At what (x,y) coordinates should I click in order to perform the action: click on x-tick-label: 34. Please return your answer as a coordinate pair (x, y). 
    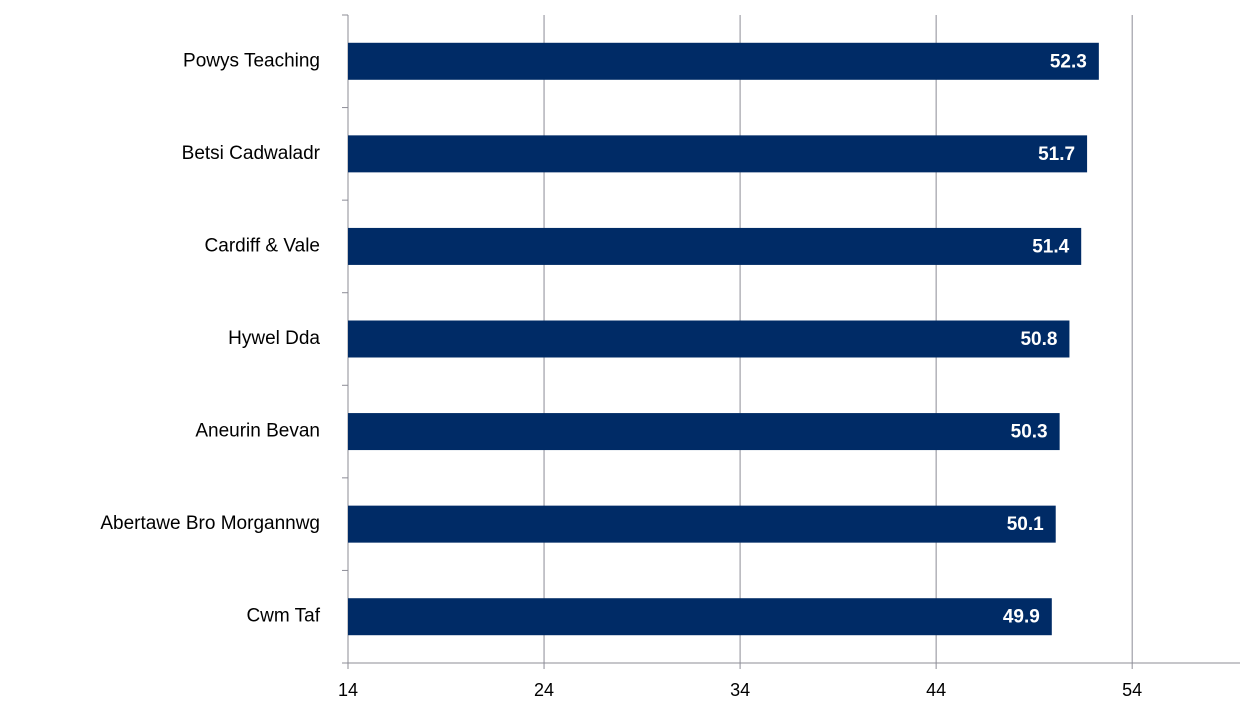
    Looking at the image, I should click on (740, 690).